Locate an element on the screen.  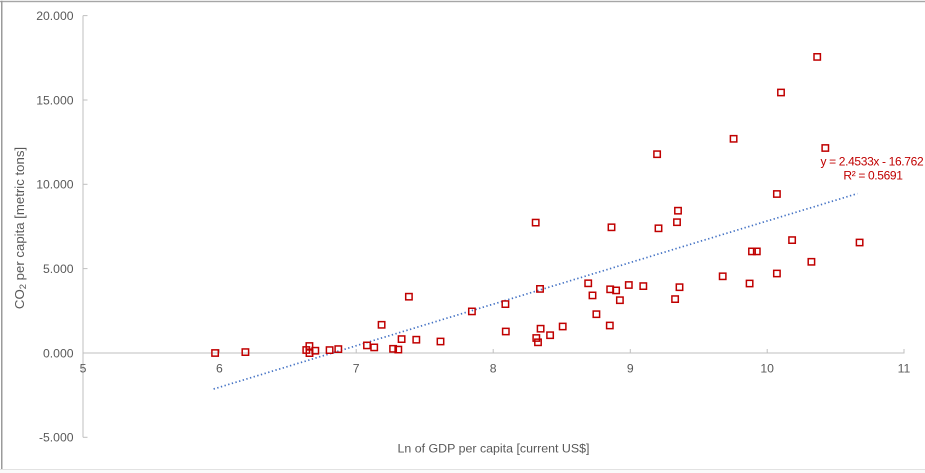
svg-text: 15.000 is located at coordinates (54, 100).